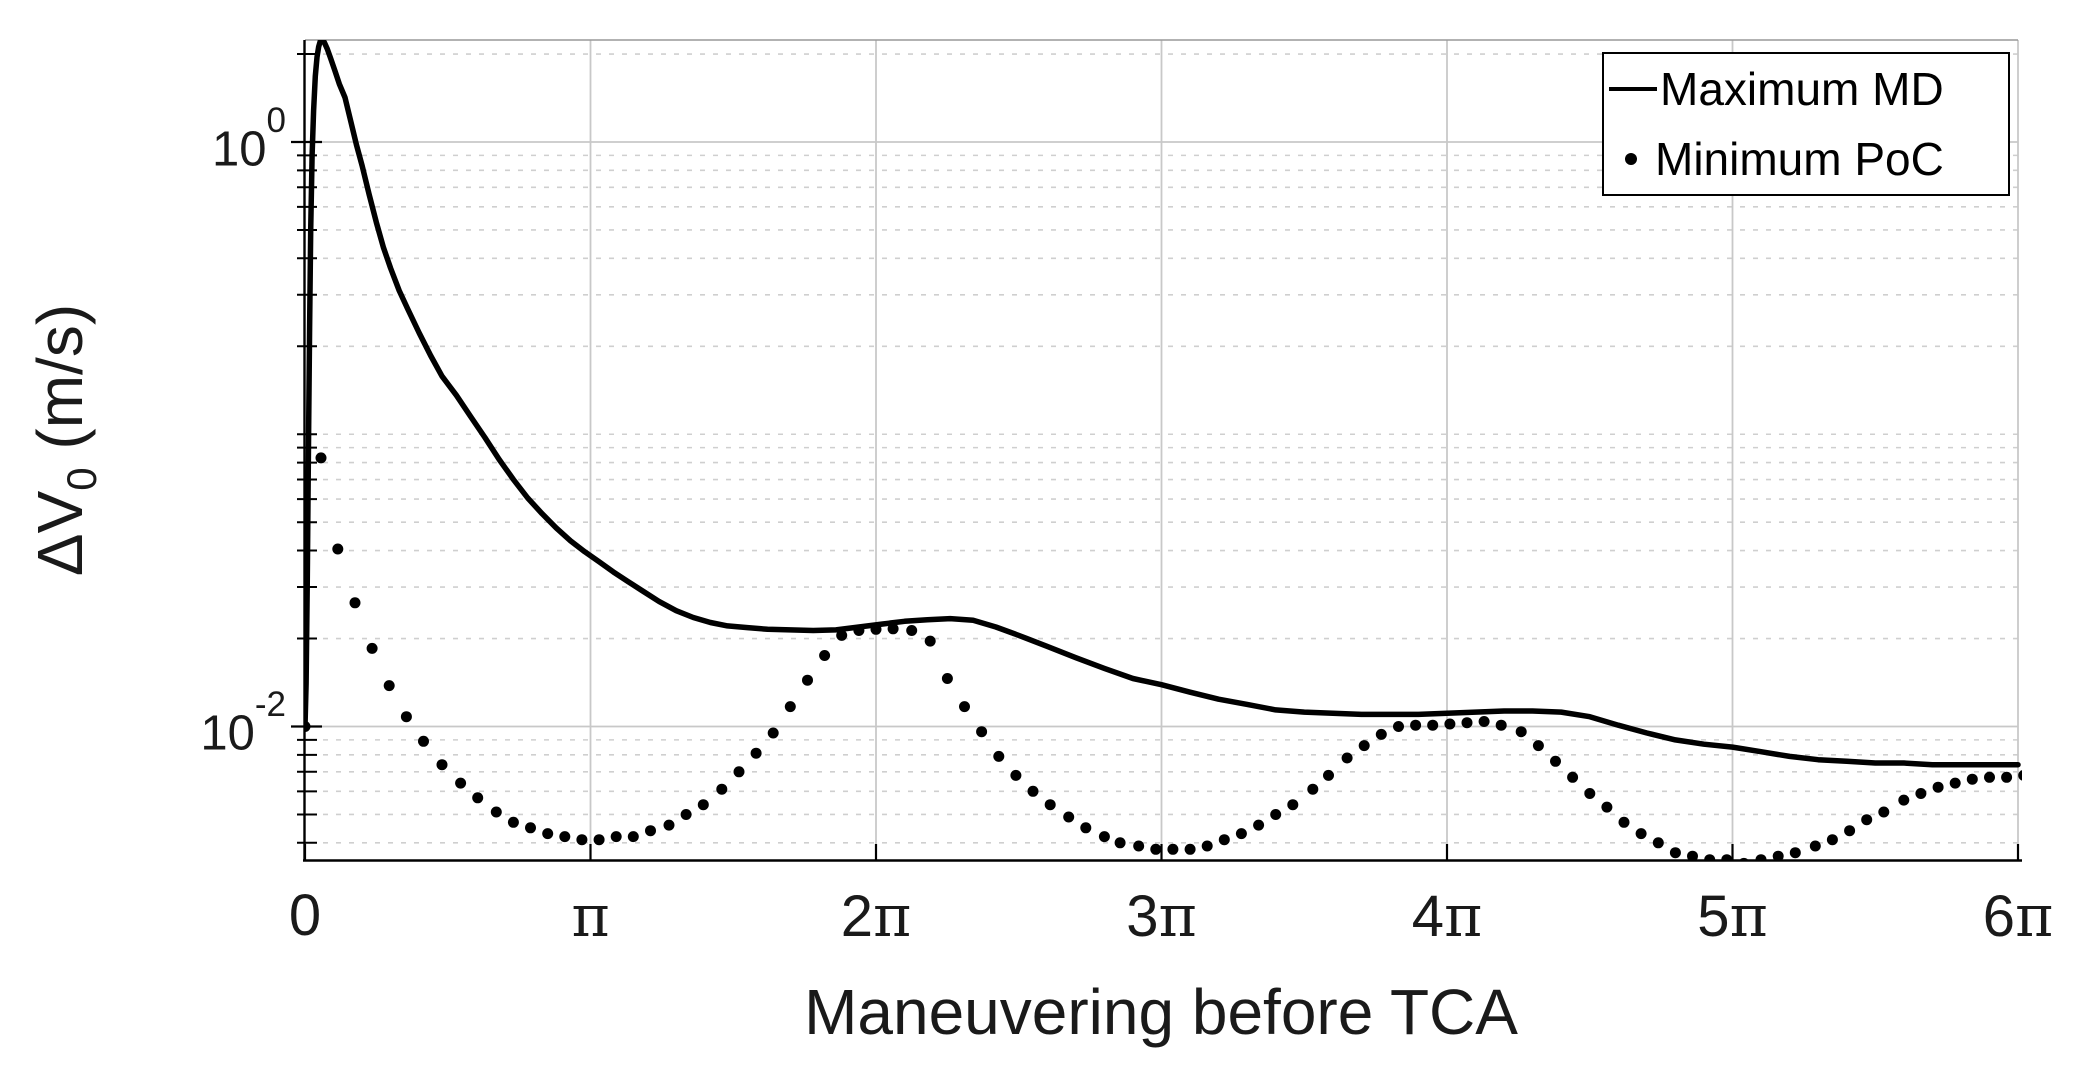 The width and height of the screenshot is (2082, 1088). What do you see at coordinates (276, 120) in the screenshot?
I see `y-tick-exponent: 0` at bounding box center [276, 120].